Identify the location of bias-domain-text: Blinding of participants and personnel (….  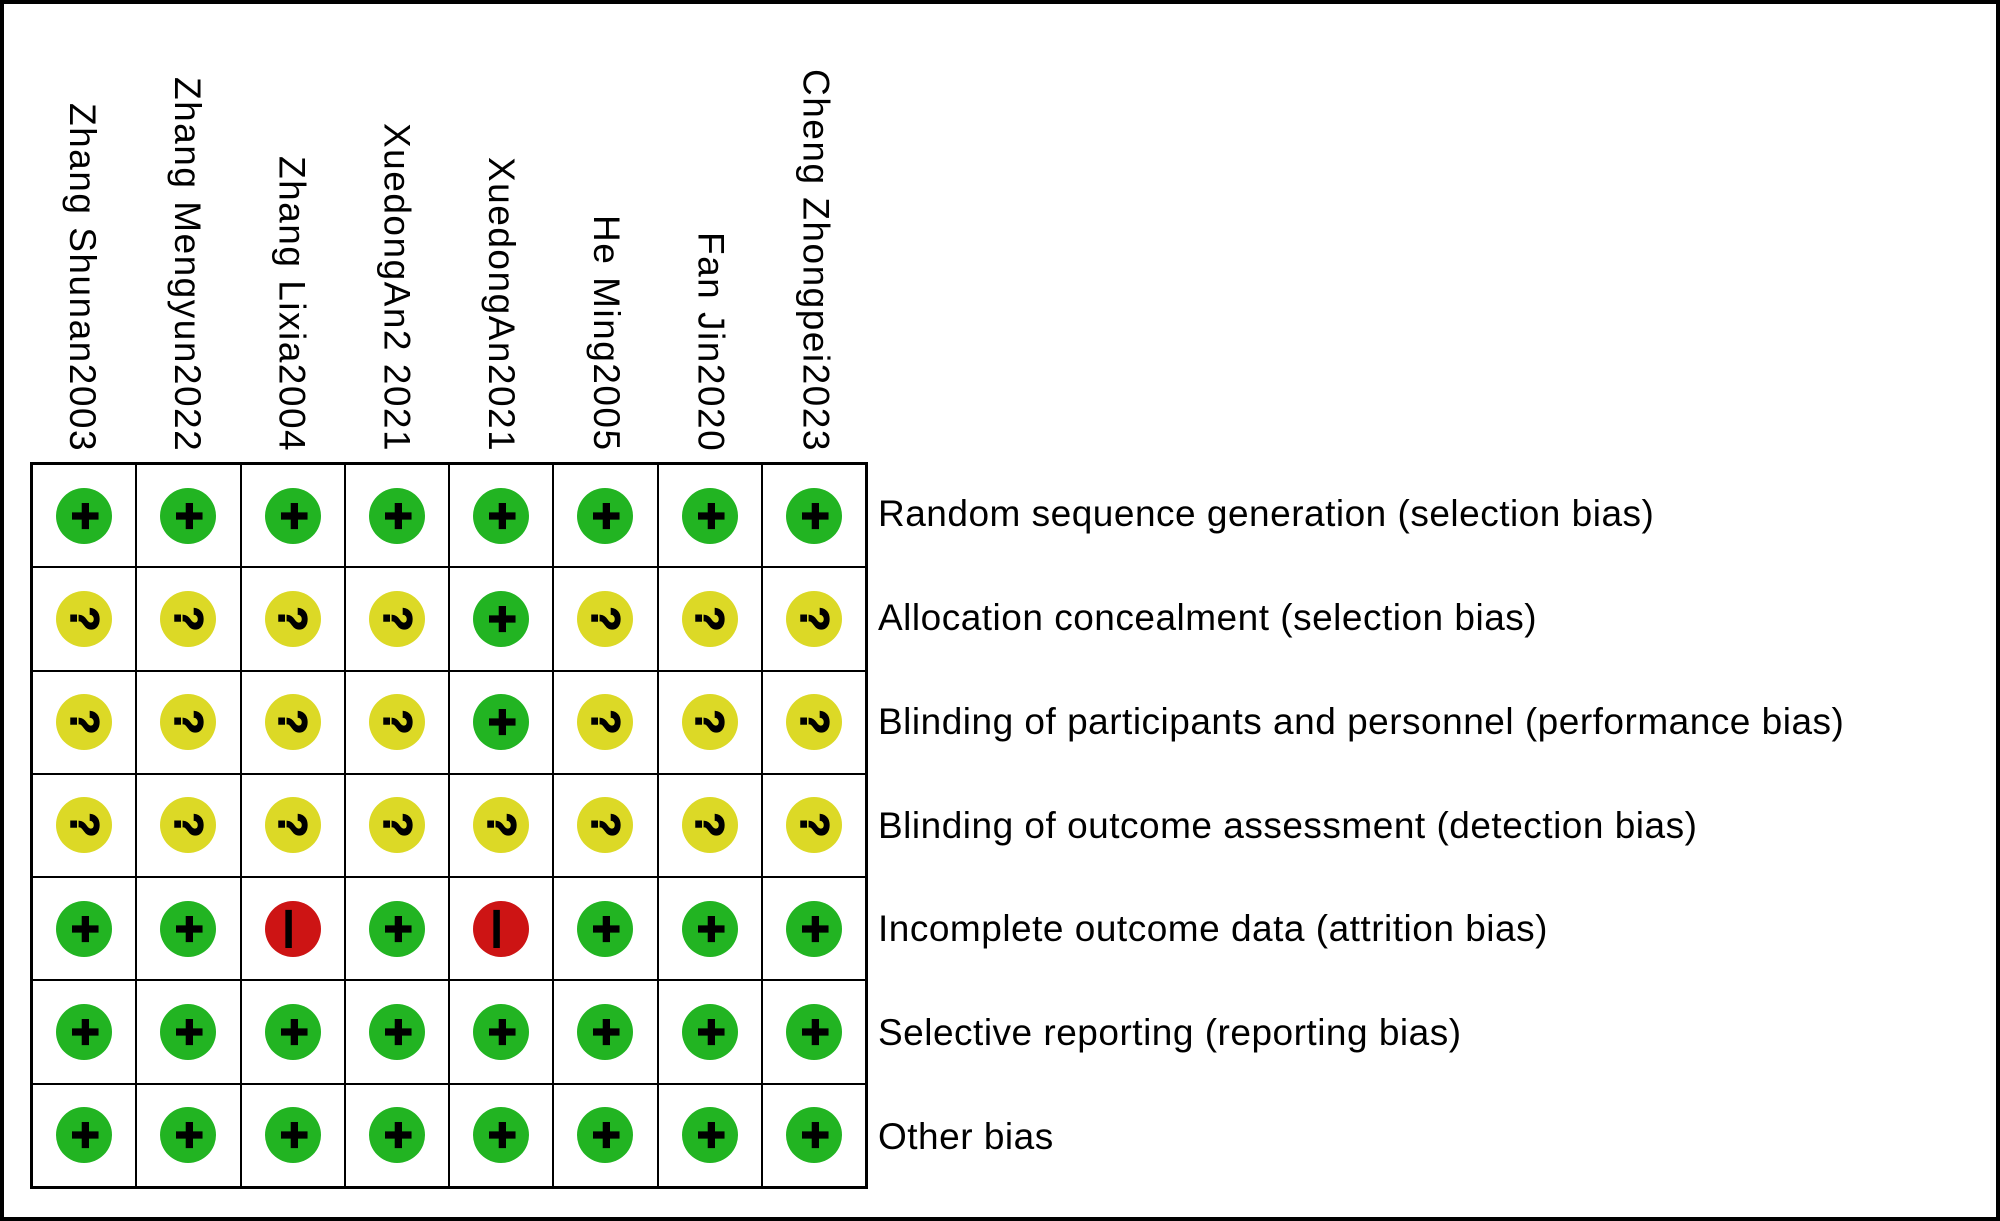
(1361, 721).